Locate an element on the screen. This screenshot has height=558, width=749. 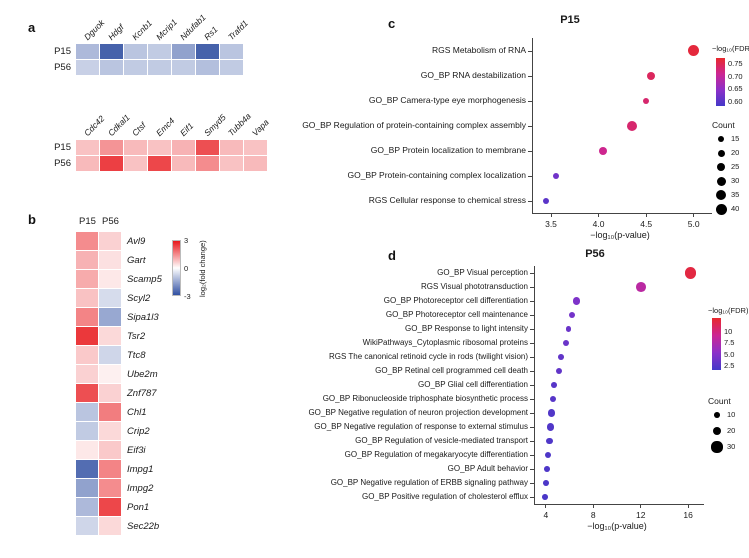
heatmap-col-label: Cdkal1 is located at coordinates (119, 125).